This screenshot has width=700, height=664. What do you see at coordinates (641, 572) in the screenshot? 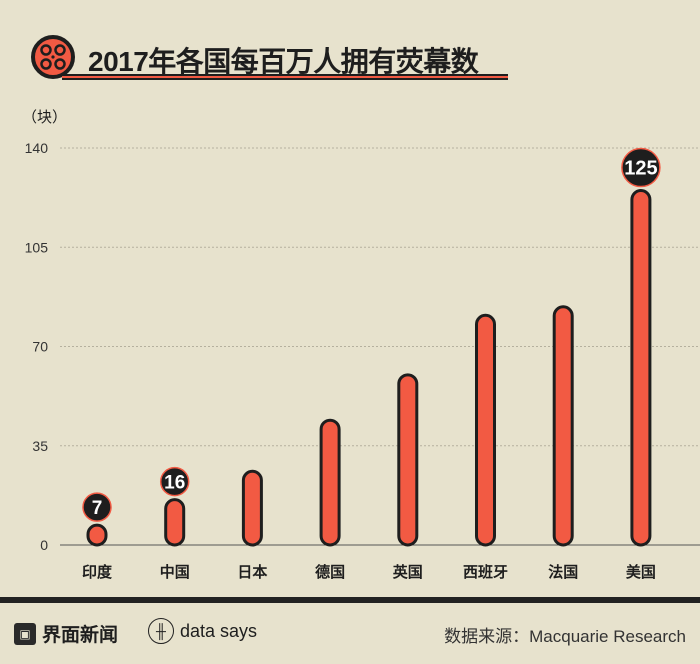
I see `x-tick-label: 美国` at bounding box center [641, 572].